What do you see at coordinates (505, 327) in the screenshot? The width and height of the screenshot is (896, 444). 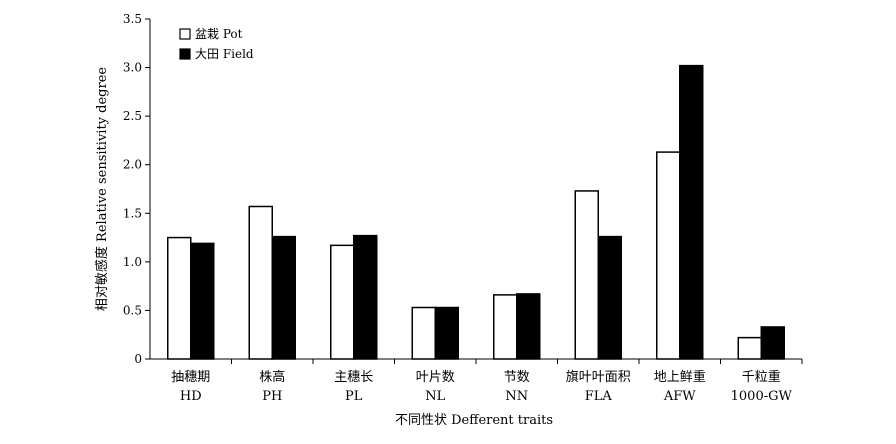 I see `bar-pot-nn` at bounding box center [505, 327].